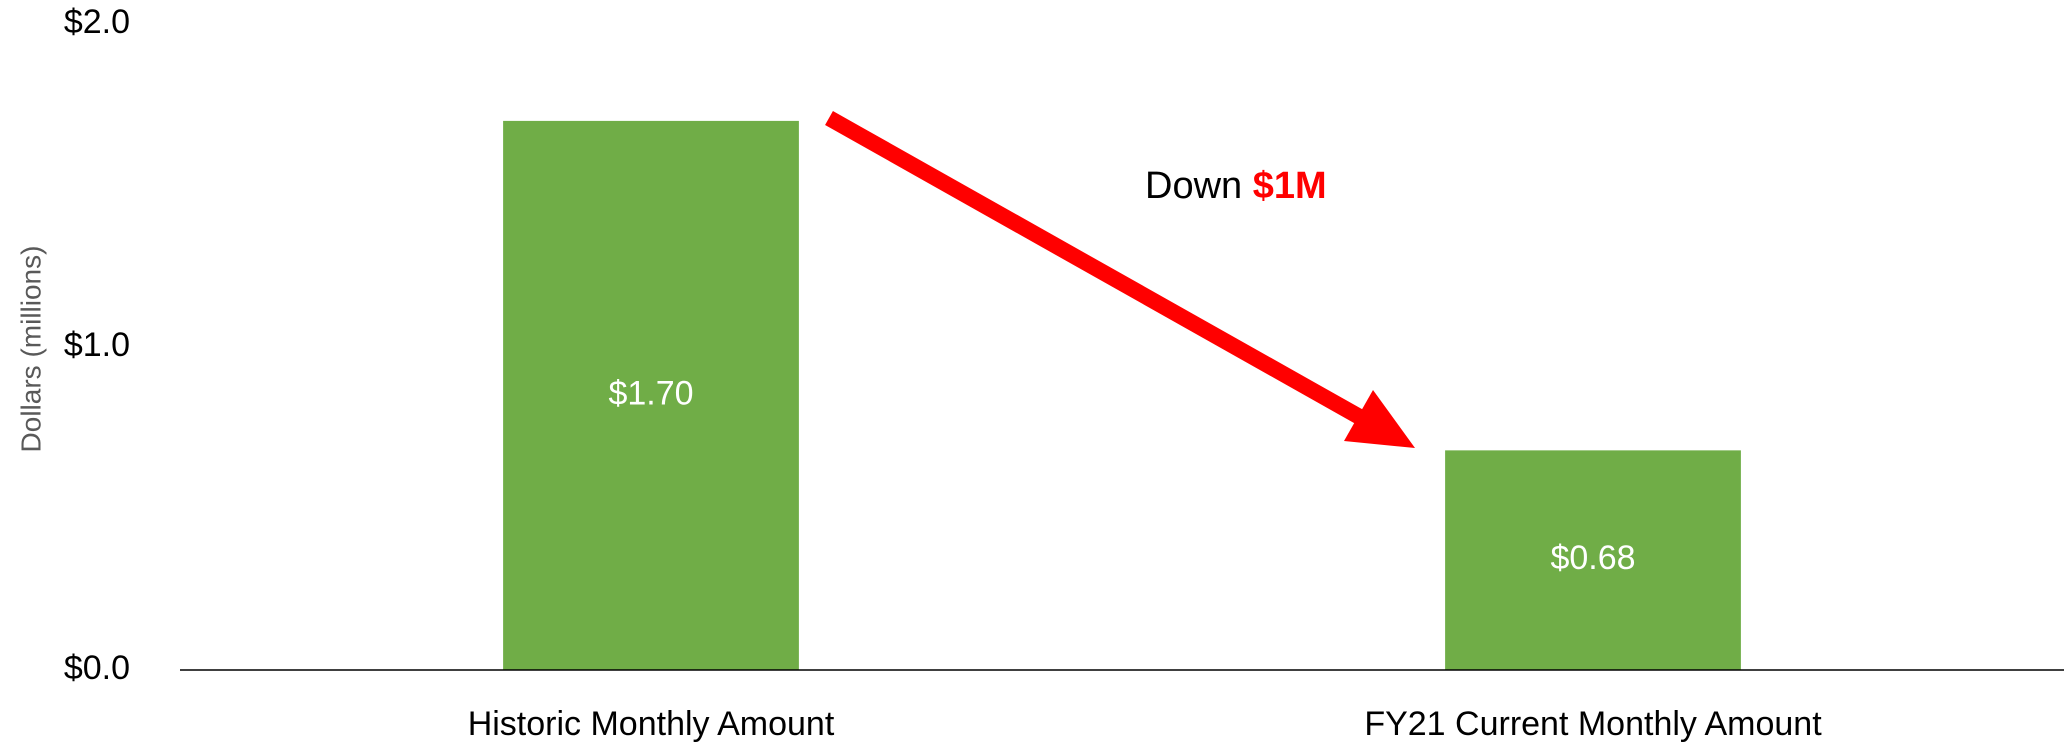 The width and height of the screenshot is (2064, 748). I want to click on annotation-highlight: $1M, so click(1290, 186).